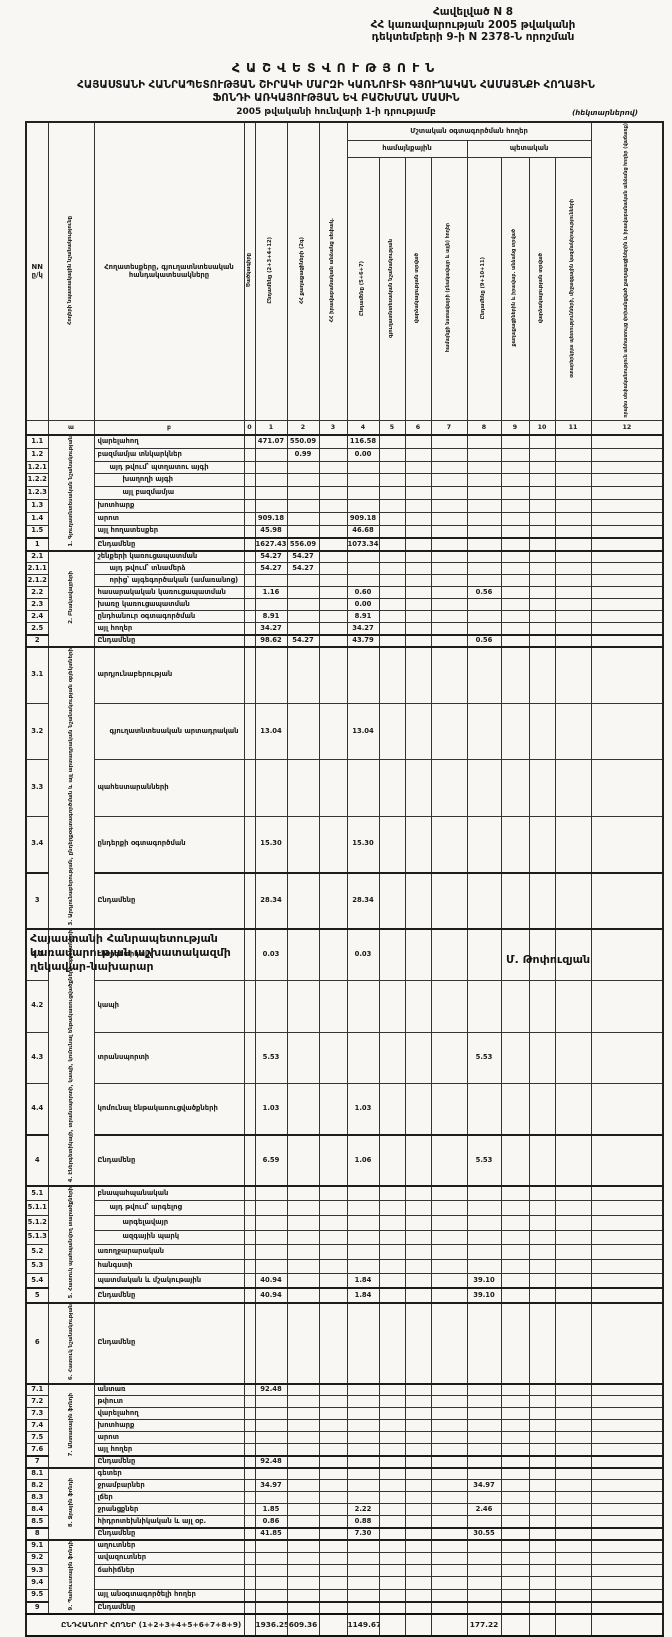 This screenshot has width=672, height=1637. I want to click on table-row: 3.3 պահեստարանների, so click(344, 788).